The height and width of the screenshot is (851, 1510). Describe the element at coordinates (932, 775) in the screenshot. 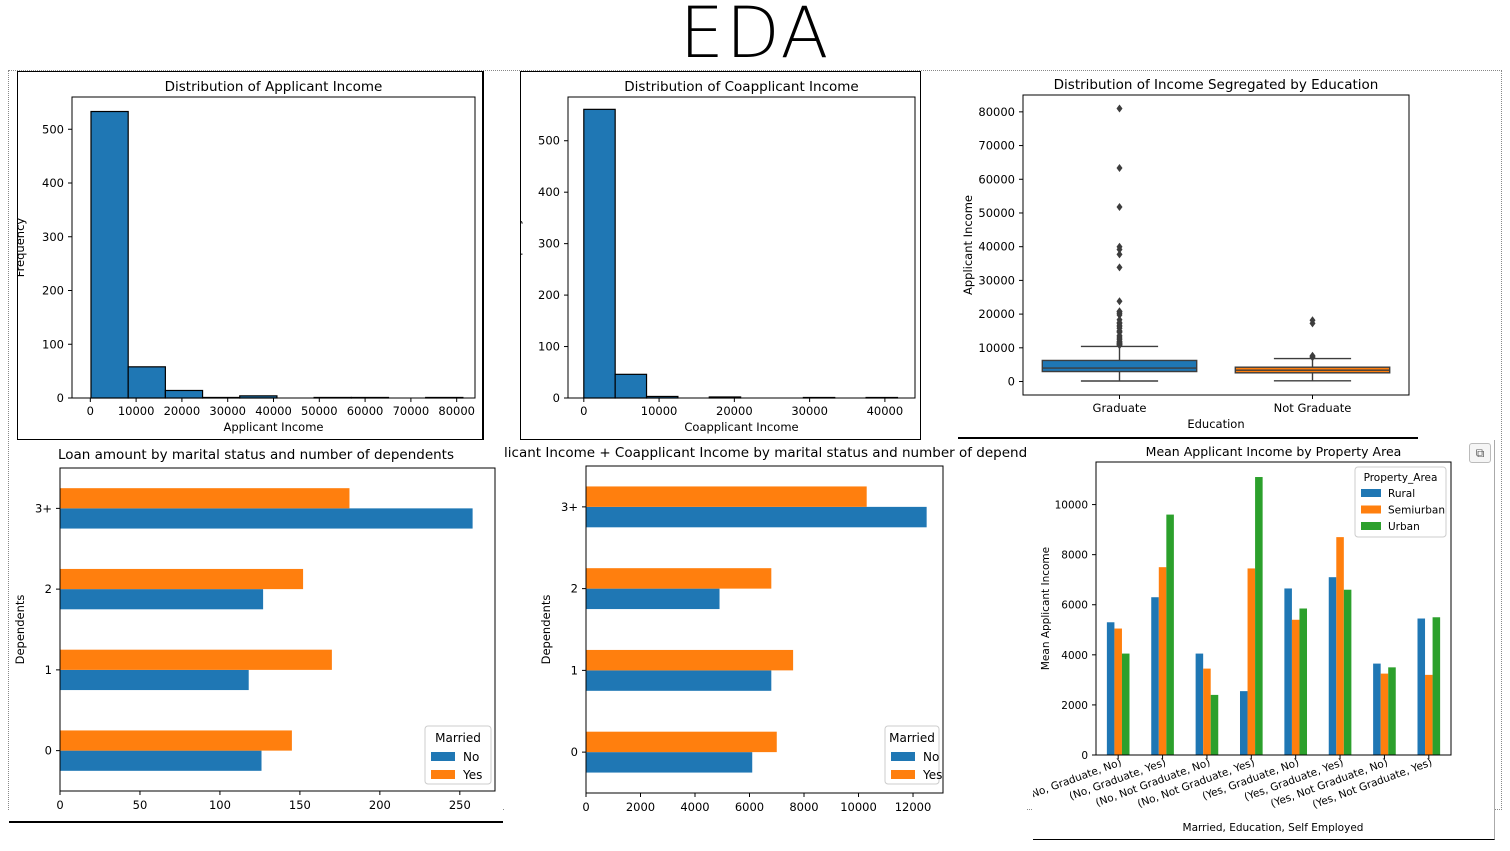

I see `legend-label: Yes` at that location.